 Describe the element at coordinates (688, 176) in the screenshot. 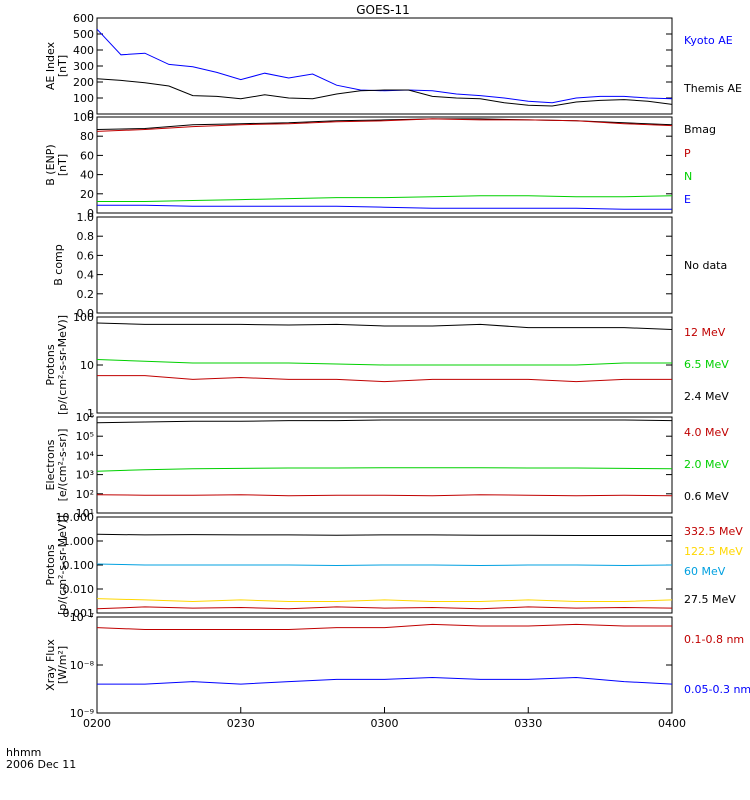

I see `legend-entry: N` at that location.